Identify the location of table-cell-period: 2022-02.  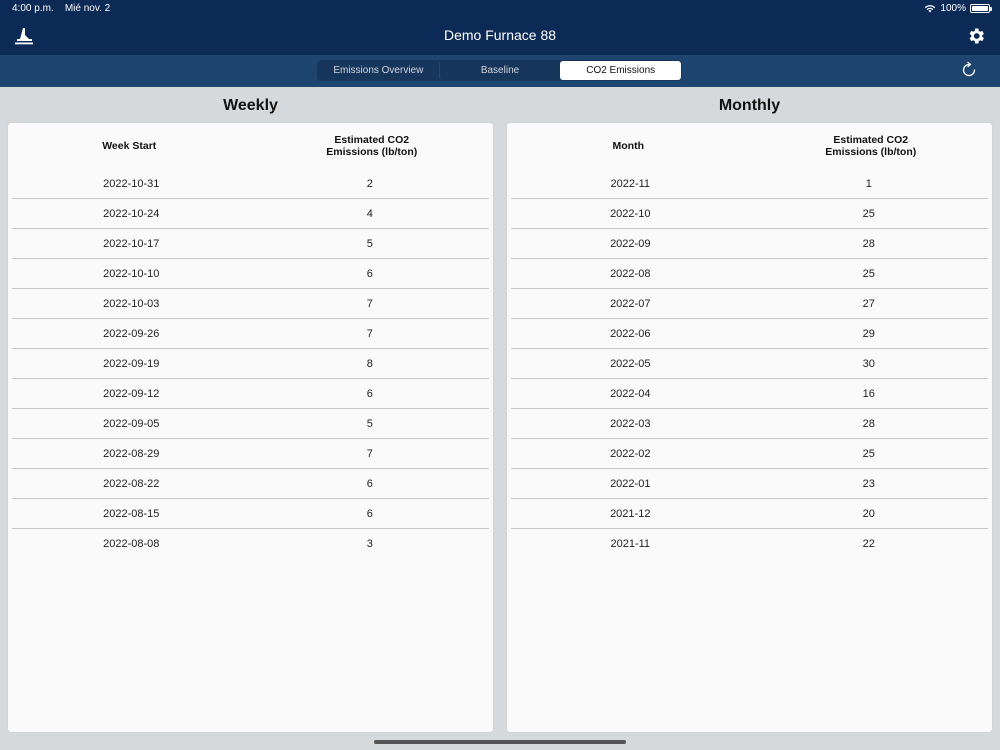
(630, 453).